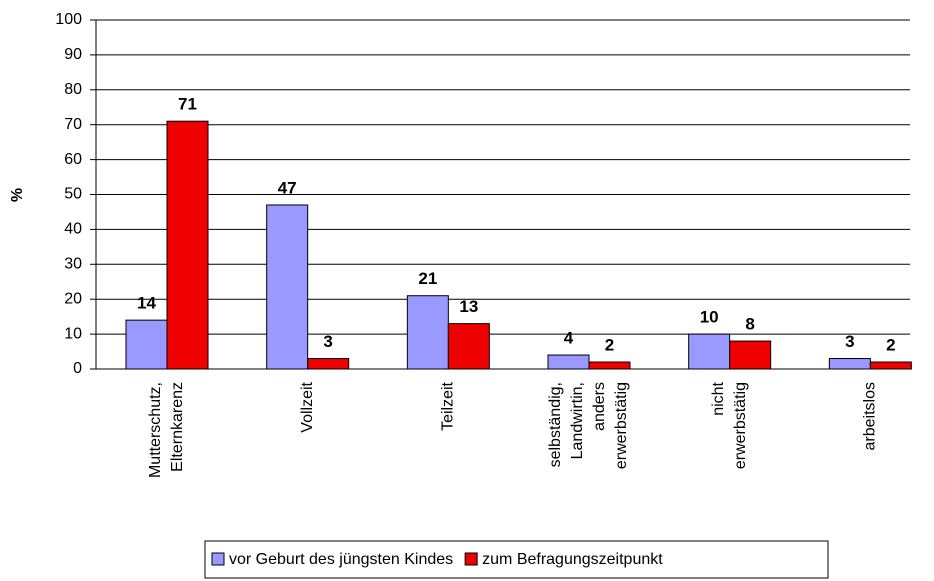 Image resolution: width=934 pixels, height=581 pixels. What do you see at coordinates (73, 333) in the screenshot?
I see `y-tick-label: 10` at bounding box center [73, 333].